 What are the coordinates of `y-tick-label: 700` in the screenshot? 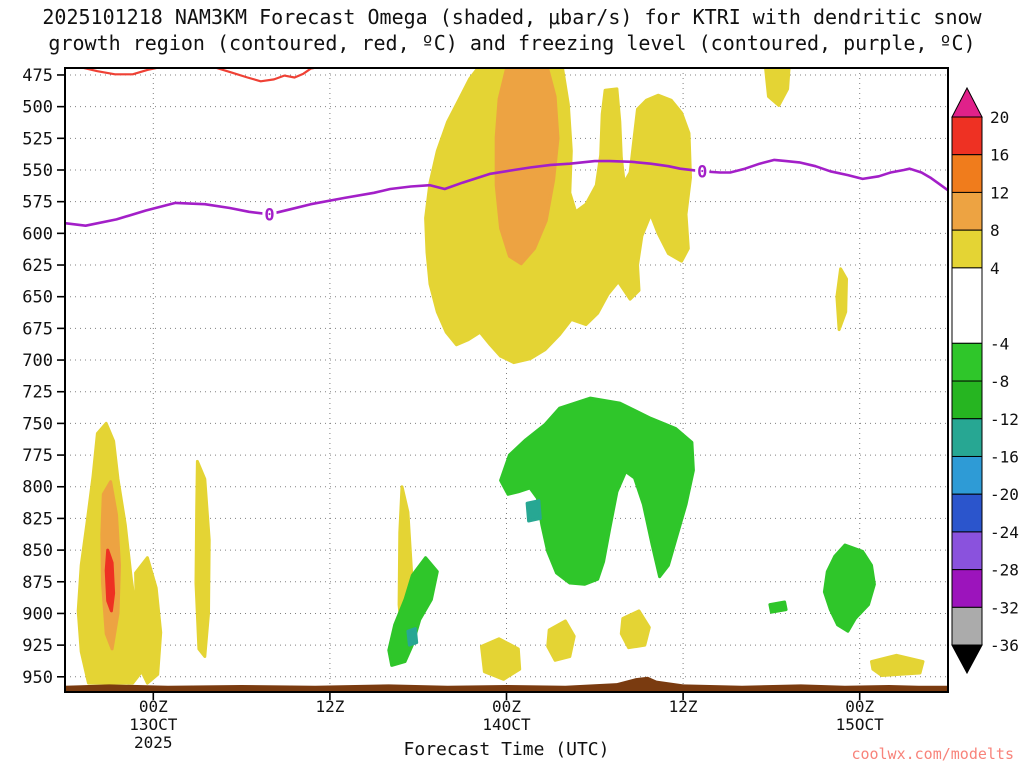 It's located at (37, 361).